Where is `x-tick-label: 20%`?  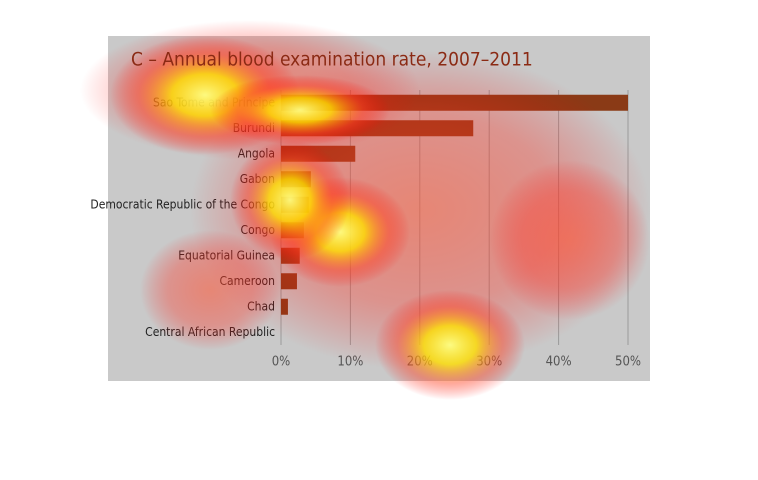
x-tick-label: 20% is located at coordinates (420, 362).